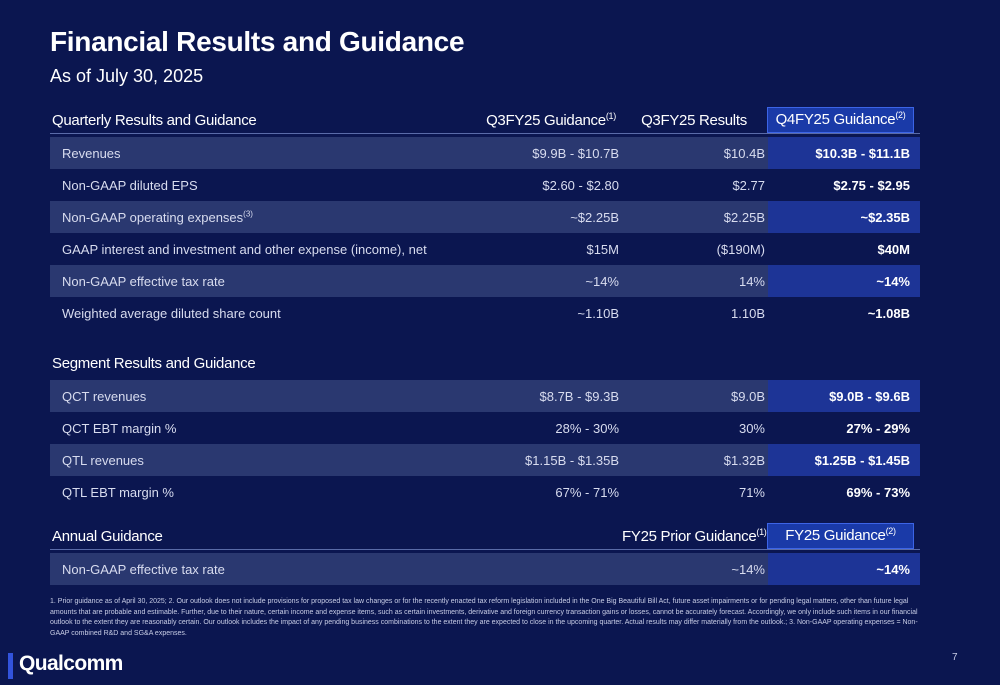 Image resolution: width=1000 pixels, height=685 pixels. I want to click on col-header-fy25-prior-guidance: FY25 Prior Guidance(1), so click(694, 536).